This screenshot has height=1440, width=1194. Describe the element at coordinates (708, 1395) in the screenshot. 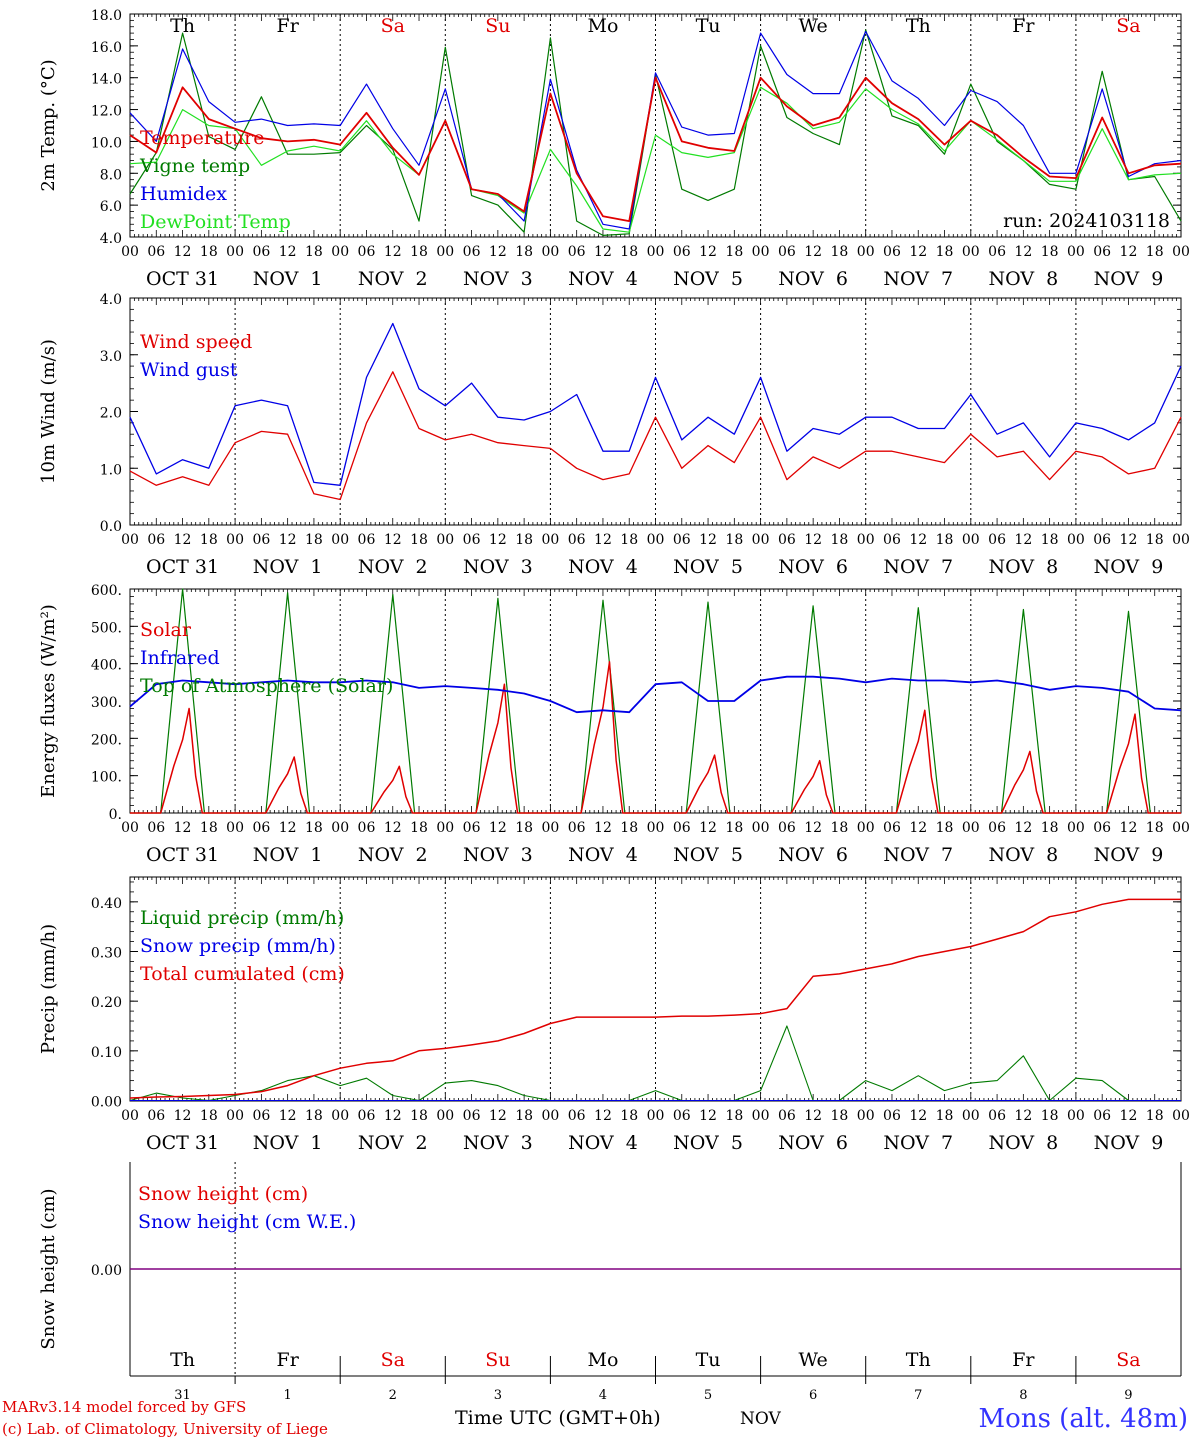

I see `day-number: 5` at that location.